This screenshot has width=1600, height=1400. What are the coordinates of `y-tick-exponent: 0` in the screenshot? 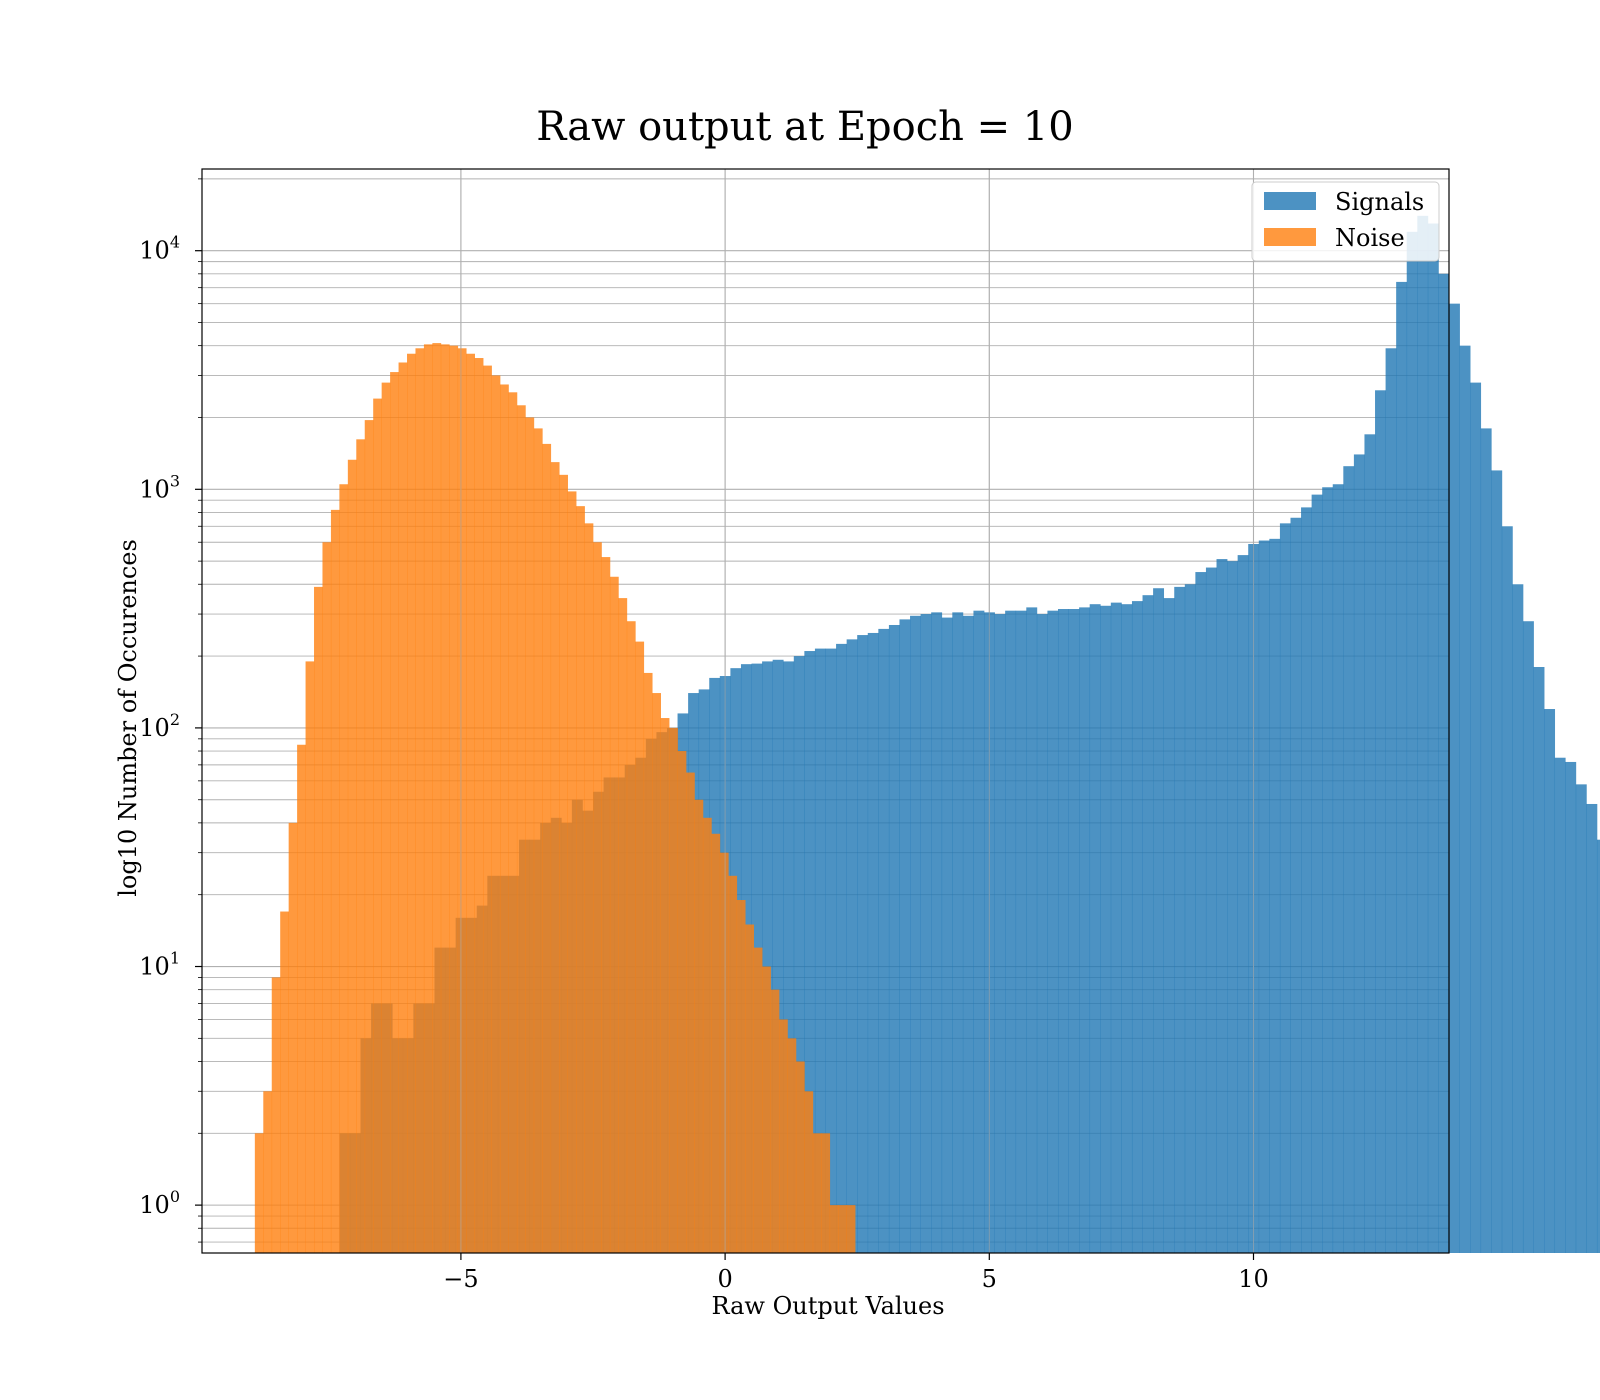 It's located at (175, 1196).